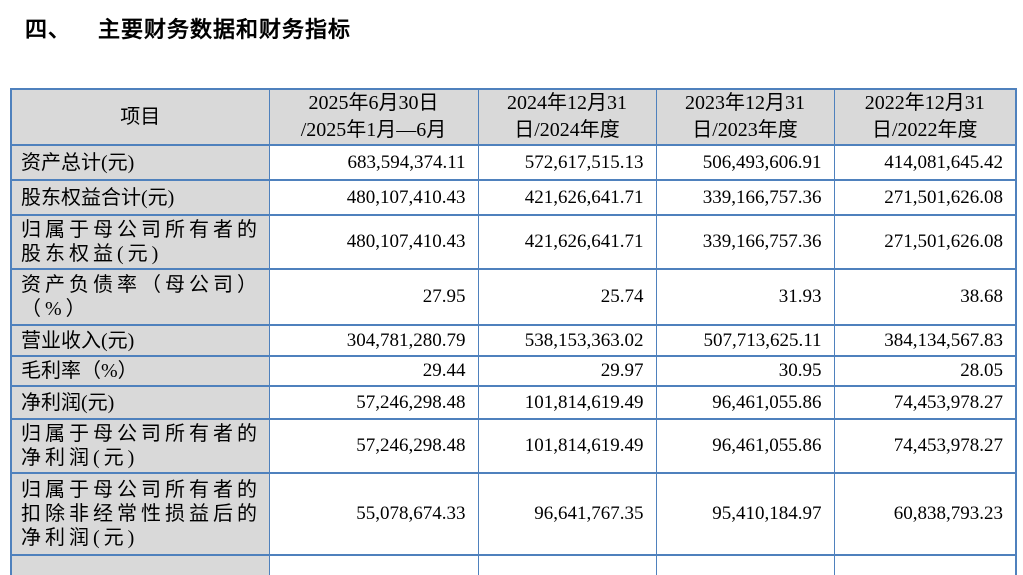 This screenshot has width=1023, height=575. What do you see at coordinates (140, 514) in the screenshot?
I see `row-label: 归属于母公司所有者的 扣除非经常性损益后的 净利润(元)` at bounding box center [140, 514].